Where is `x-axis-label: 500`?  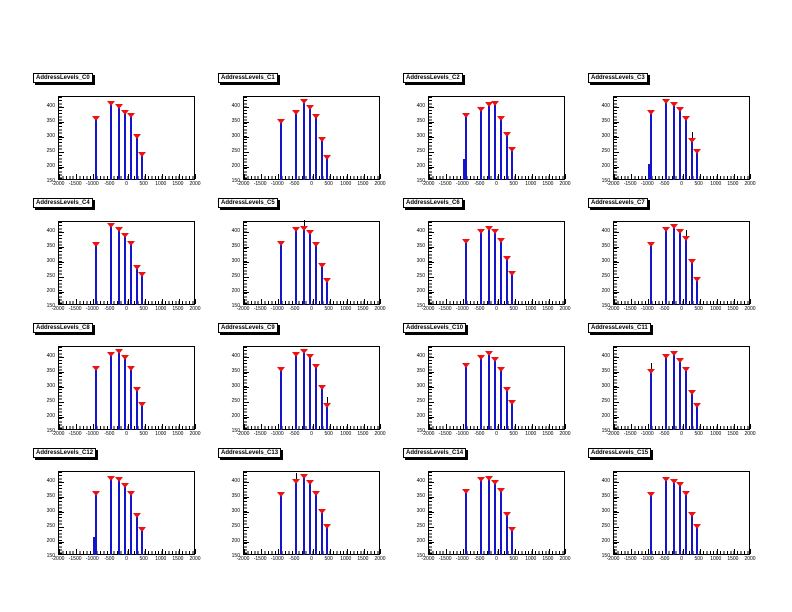
x-axis-label: 500 is located at coordinates (328, 434).